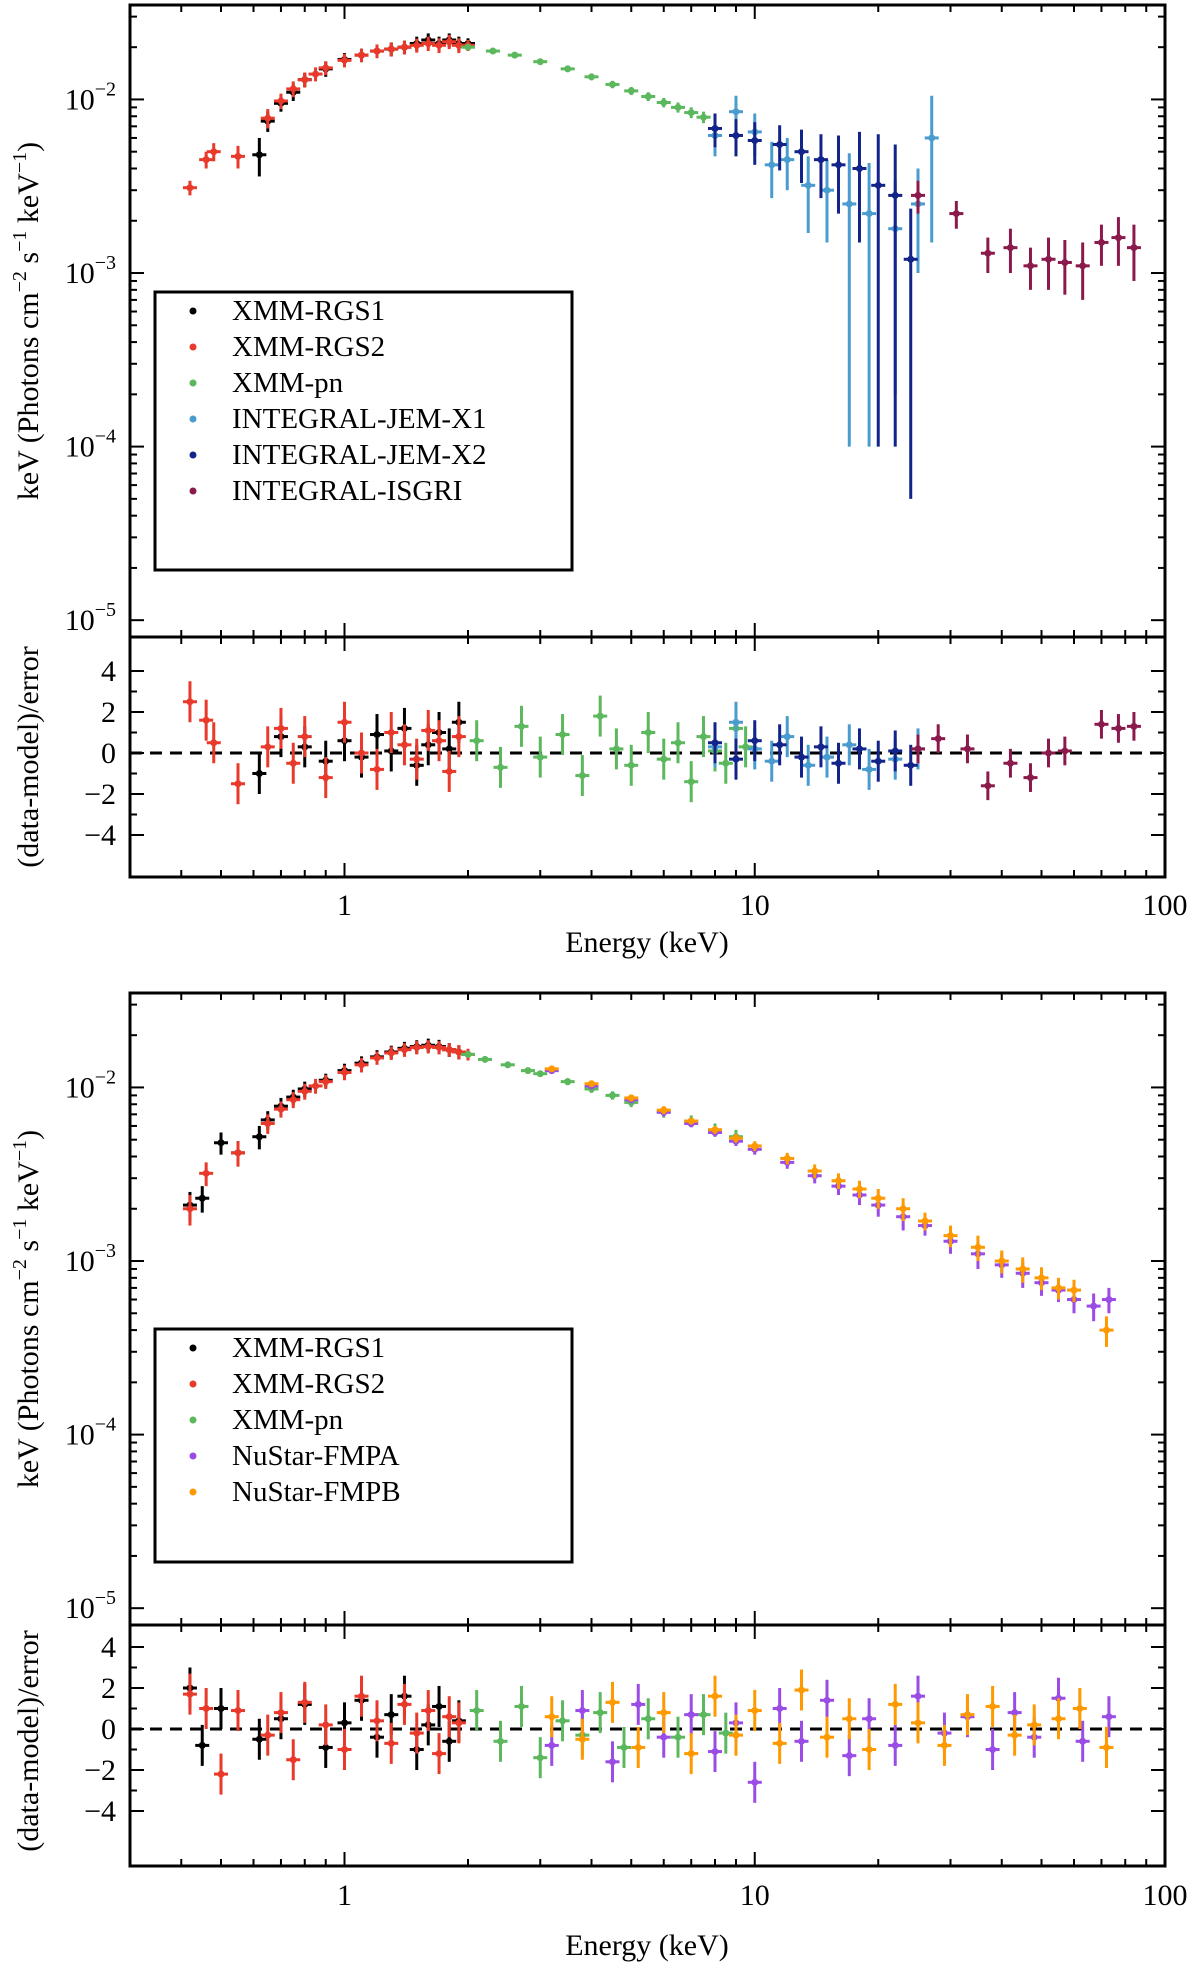 This screenshot has height=1968, width=1200. Describe the element at coordinates (647, 942) in the screenshot. I see `top-xlabel: Energy (keV)` at that location.